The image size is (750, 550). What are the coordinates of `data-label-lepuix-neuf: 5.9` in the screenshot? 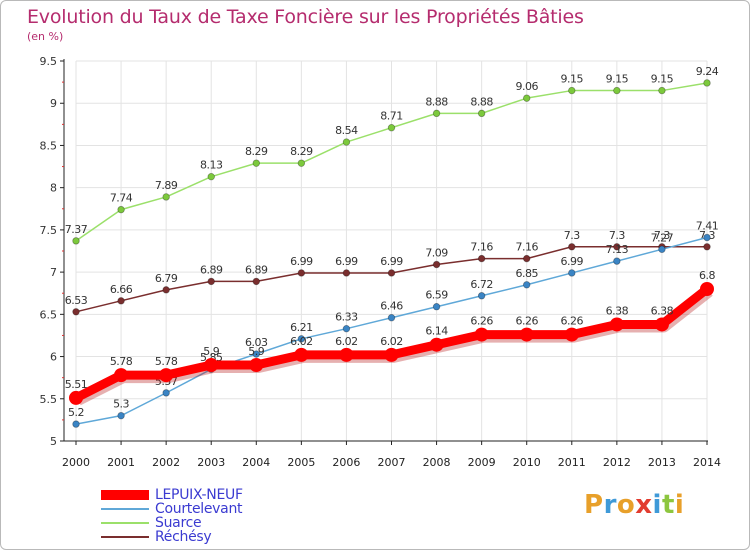 It's located at (256, 351).